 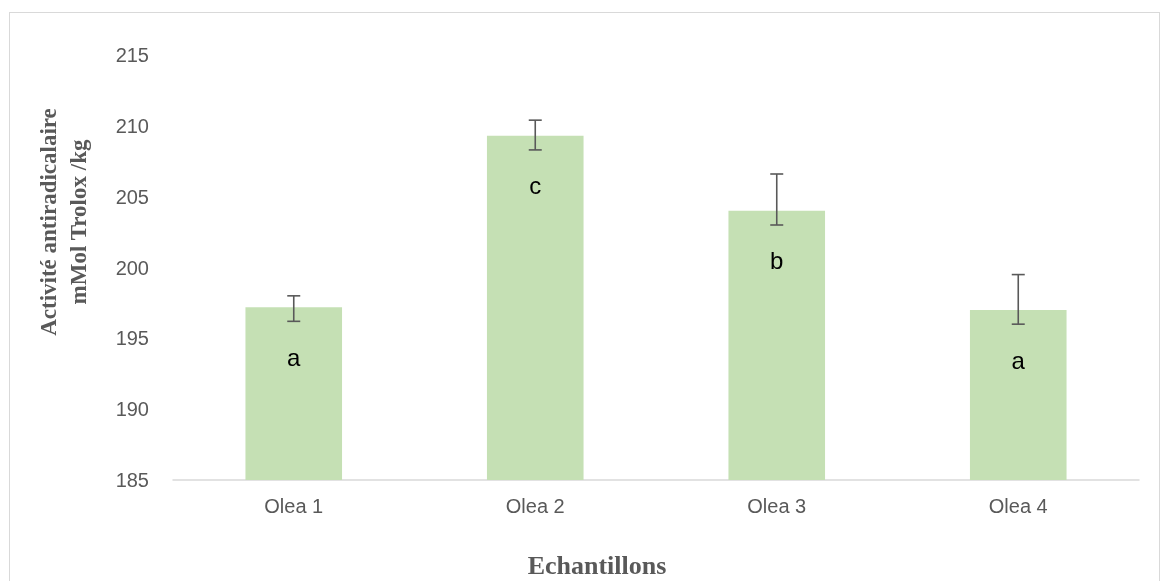 What do you see at coordinates (777, 506) in the screenshot?
I see `x-tick-label: Olea 3` at bounding box center [777, 506].